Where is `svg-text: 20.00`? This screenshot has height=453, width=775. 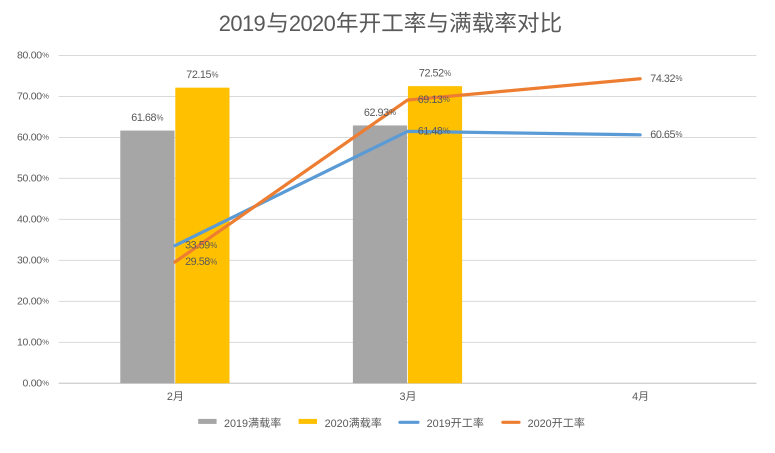
svg-text: 20.00 is located at coordinates (29, 301).